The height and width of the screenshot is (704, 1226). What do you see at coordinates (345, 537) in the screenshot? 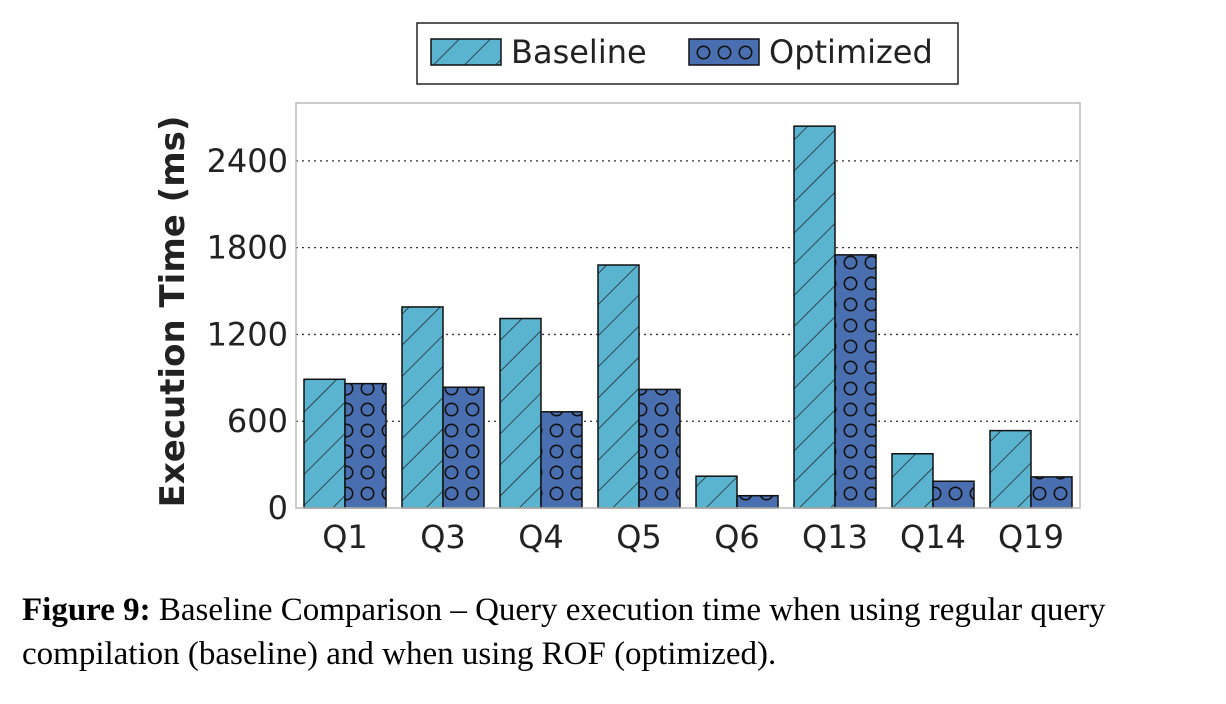
I see `x-tick-label: Q1` at bounding box center [345, 537].